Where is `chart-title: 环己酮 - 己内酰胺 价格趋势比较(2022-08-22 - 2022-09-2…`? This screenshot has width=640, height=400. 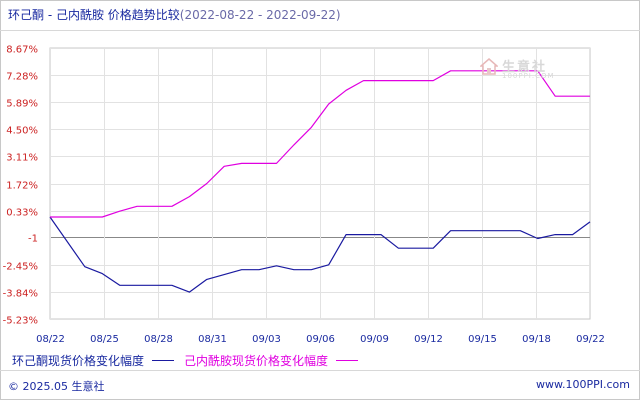
chart-title: 环己酮 - 己内酰胺 价格趋势比较(2022-08-22 - 2022-09-2… is located at coordinates (174, 14).